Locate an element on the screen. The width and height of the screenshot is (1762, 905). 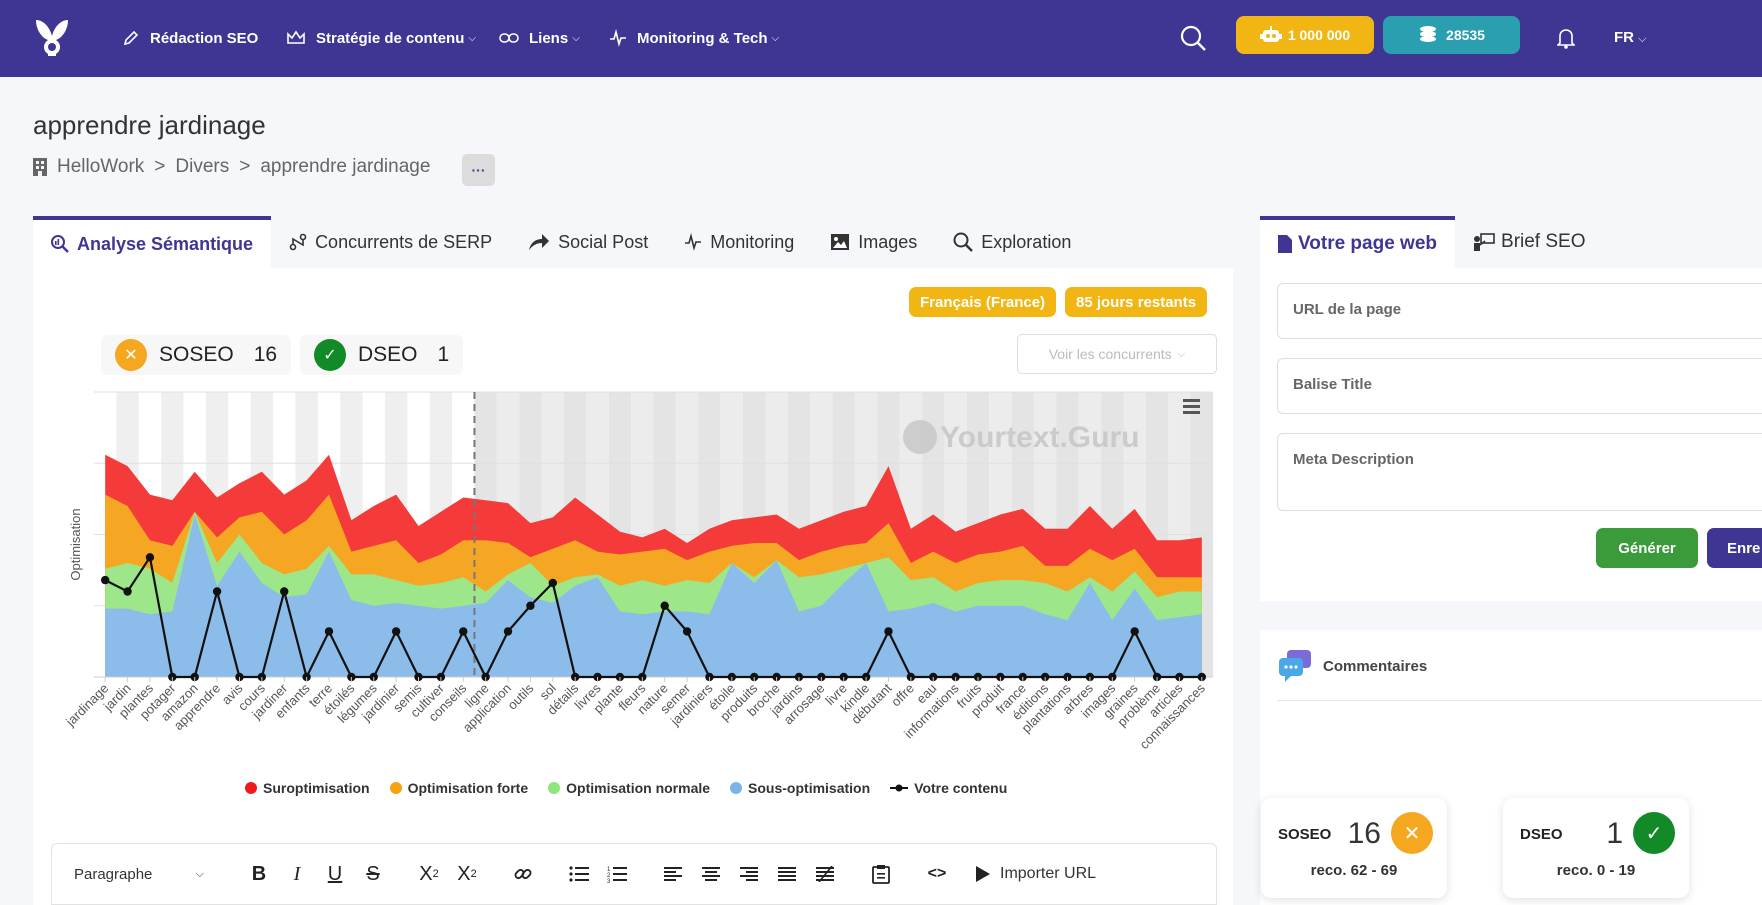
clipboard-icon is located at coordinates (881, 874).